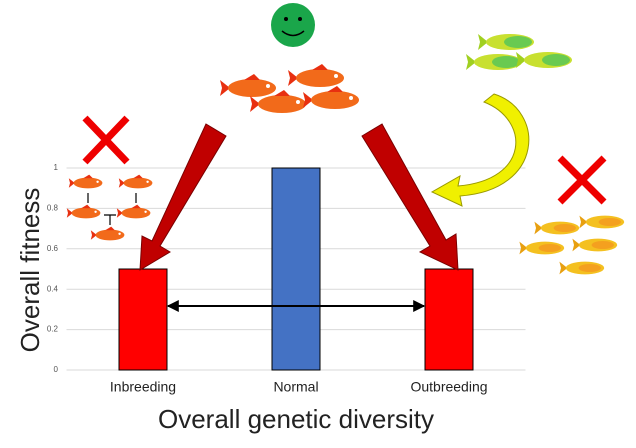 This screenshot has height=448, width=636. I want to click on x-axis-label: Overall genetic diversity, so click(296, 419).